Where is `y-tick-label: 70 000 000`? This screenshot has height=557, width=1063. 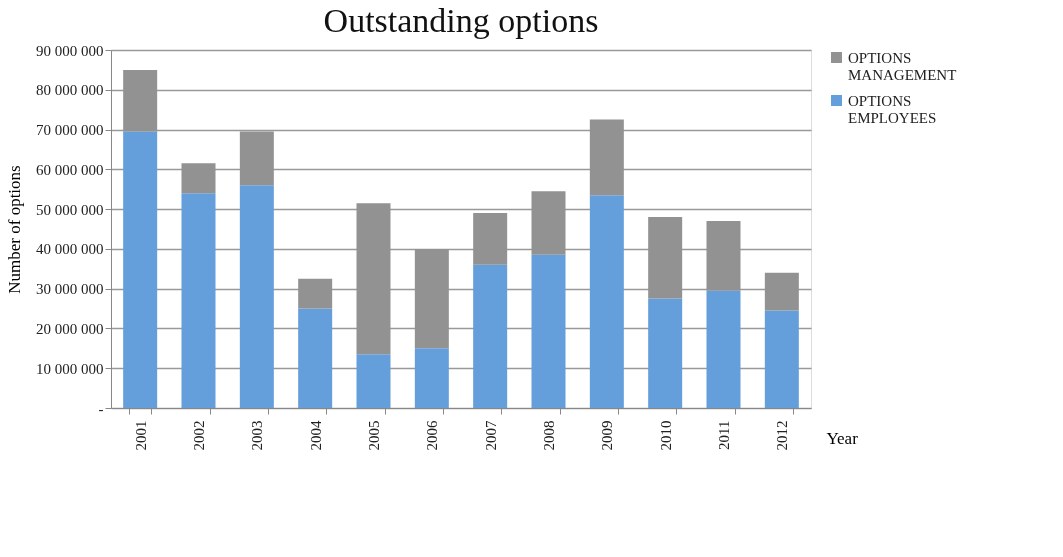
y-tick-label: 70 000 000 is located at coordinates (70, 130).